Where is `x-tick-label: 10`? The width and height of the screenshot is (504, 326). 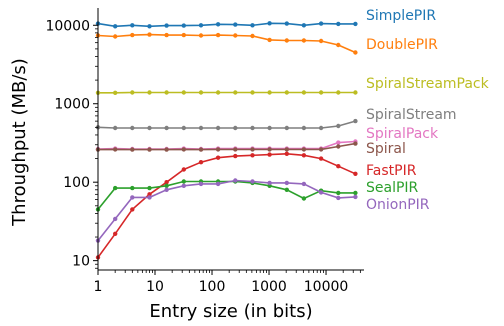 x-tick-label: 10 is located at coordinates (155, 287).